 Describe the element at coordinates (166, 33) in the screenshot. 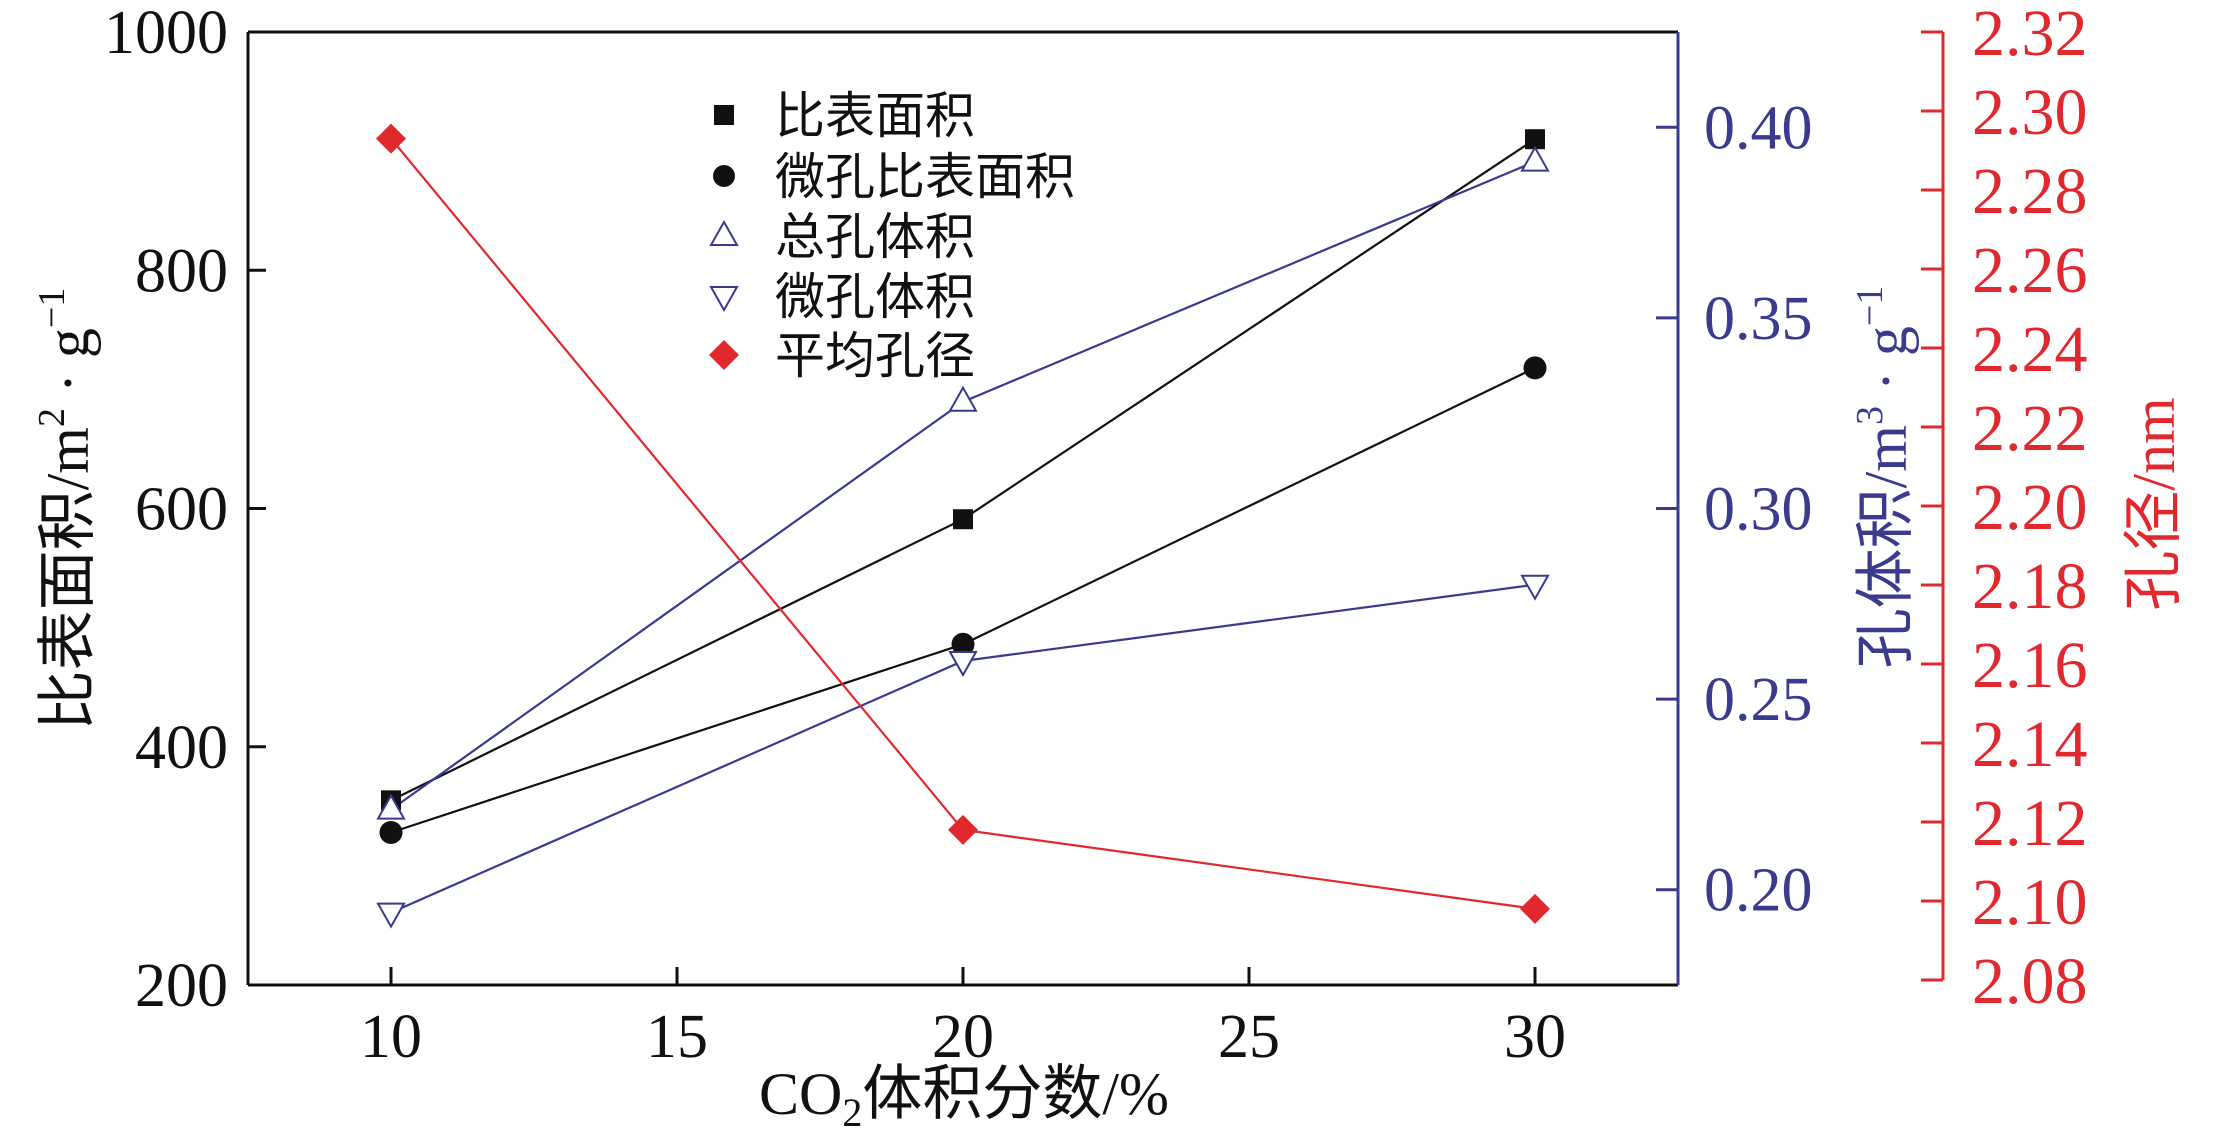

I see `left-y-tick-label: 1000` at that location.